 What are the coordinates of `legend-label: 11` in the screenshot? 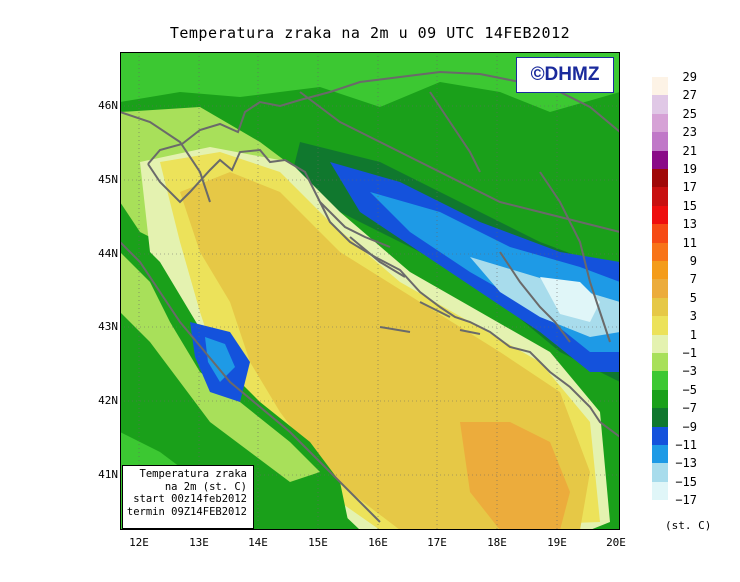 It's located at (689, 242).